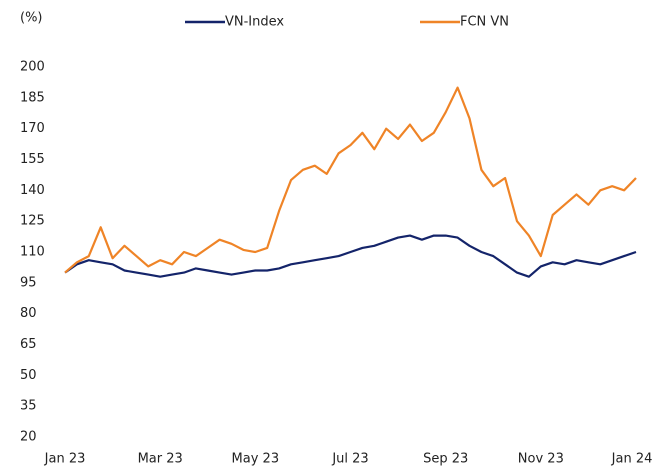 Image resolution: width=654 pixels, height=469 pixels. Describe the element at coordinates (28, 282) in the screenshot. I see `y-tick-label: 95` at that location.